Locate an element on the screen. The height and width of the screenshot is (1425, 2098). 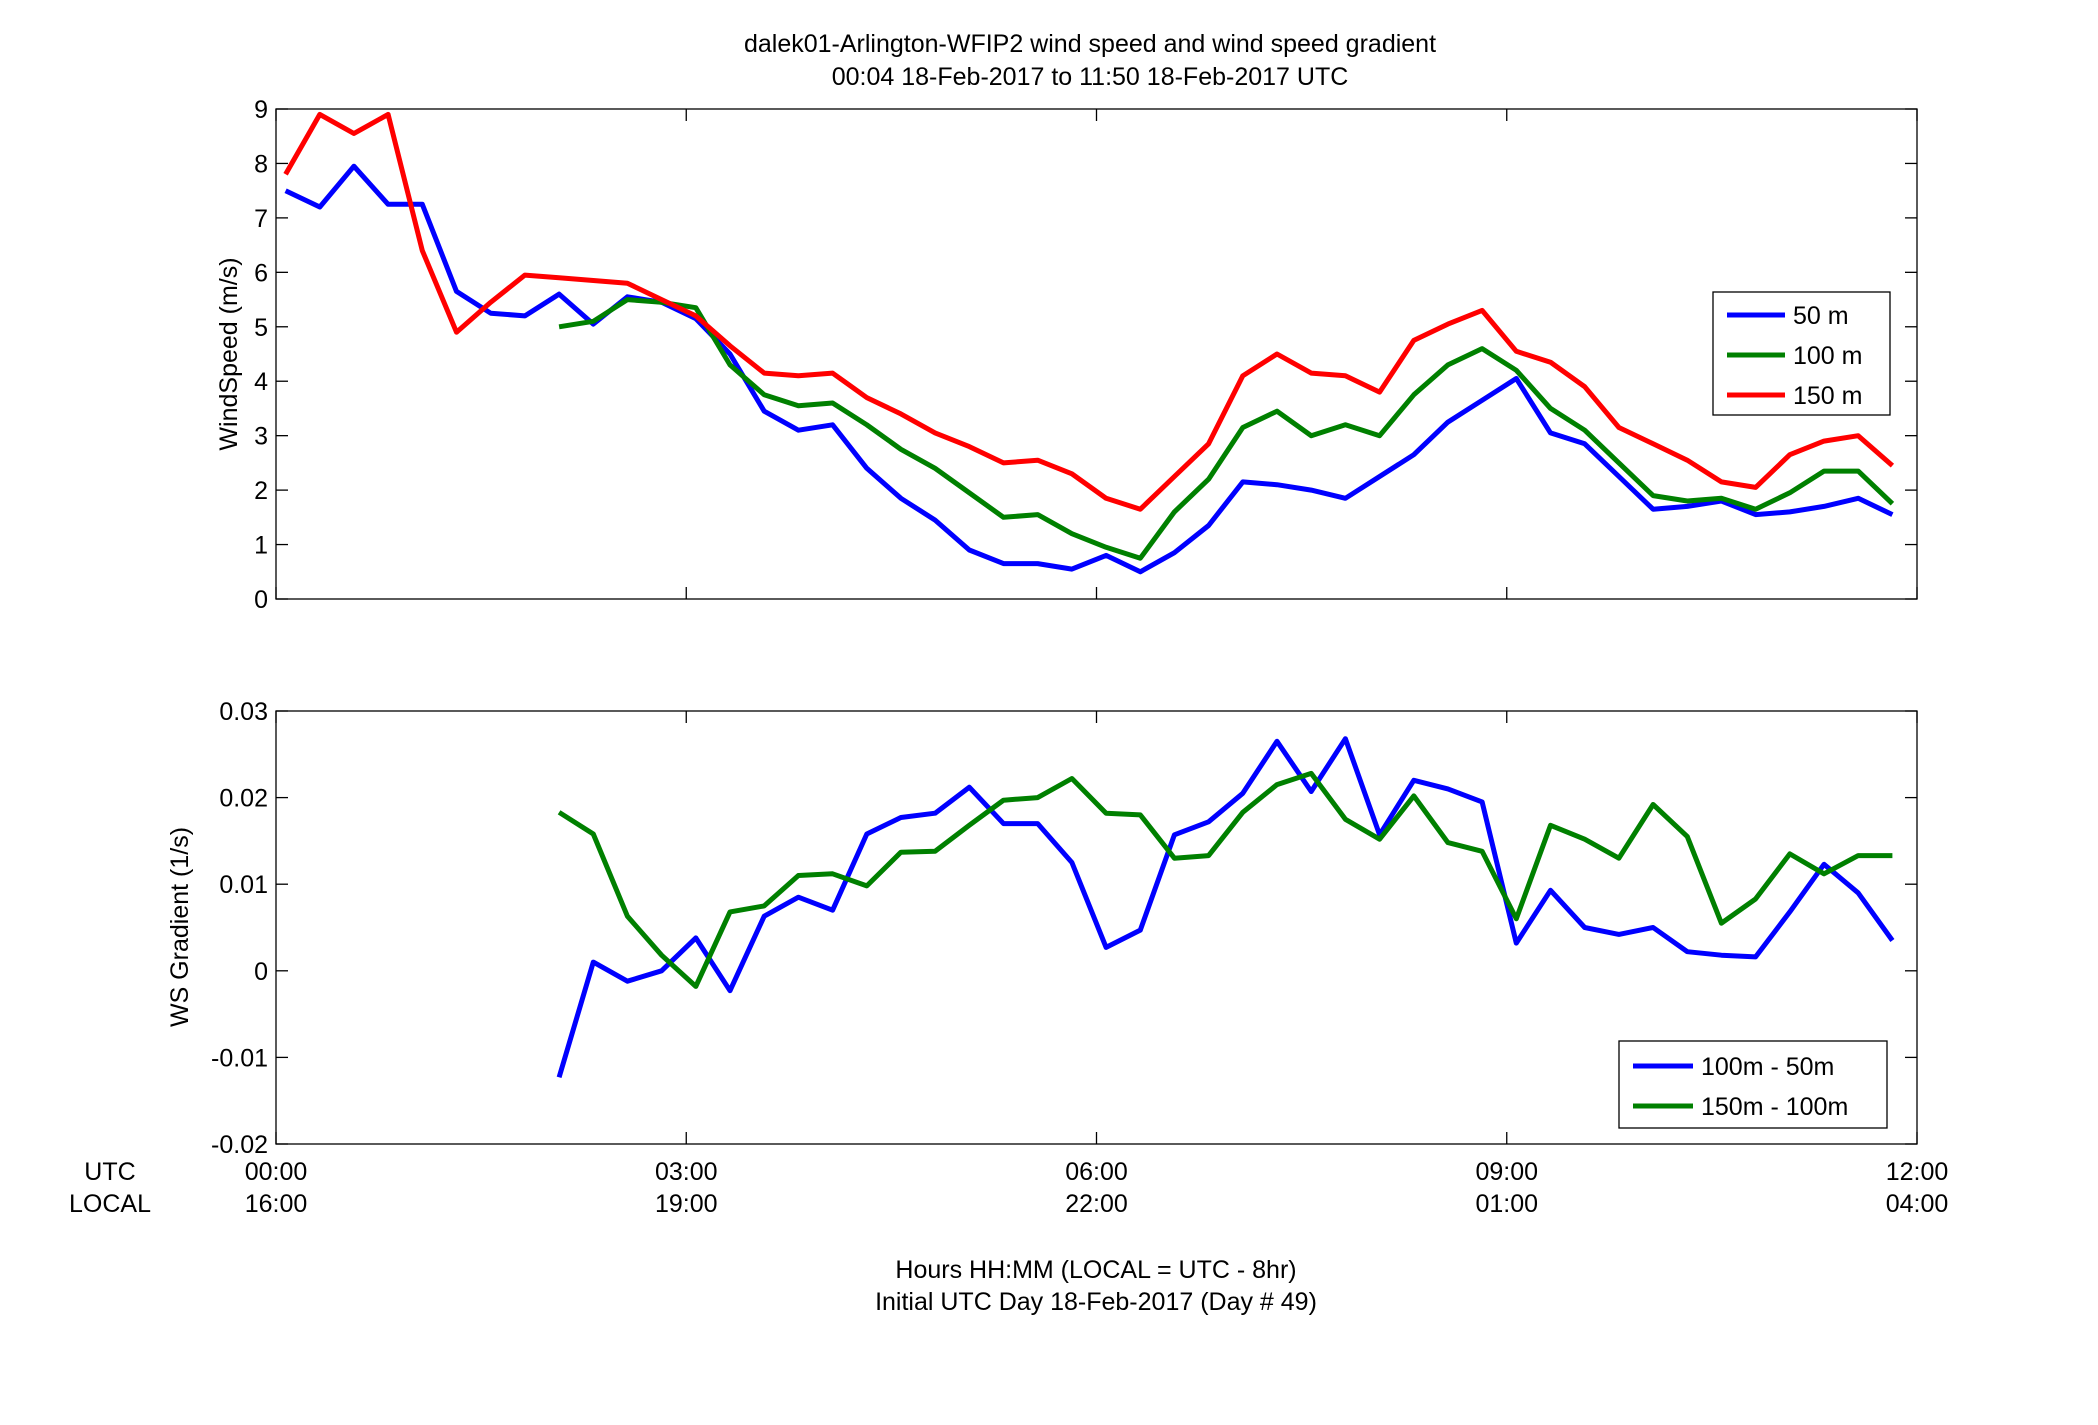
row-label-local: LOCAL is located at coordinates (110, 1204).